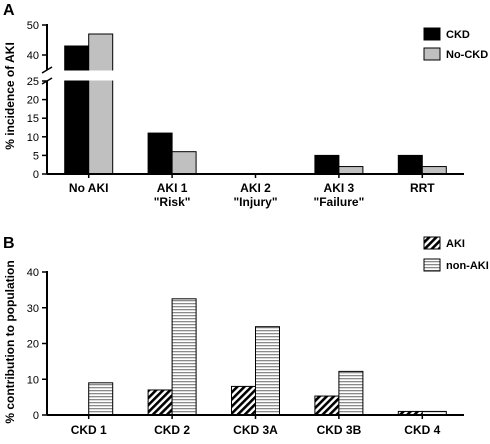  Describe the element at coordinates (256, 75) in the screenshot. I see `axis-break-gap` at that location.